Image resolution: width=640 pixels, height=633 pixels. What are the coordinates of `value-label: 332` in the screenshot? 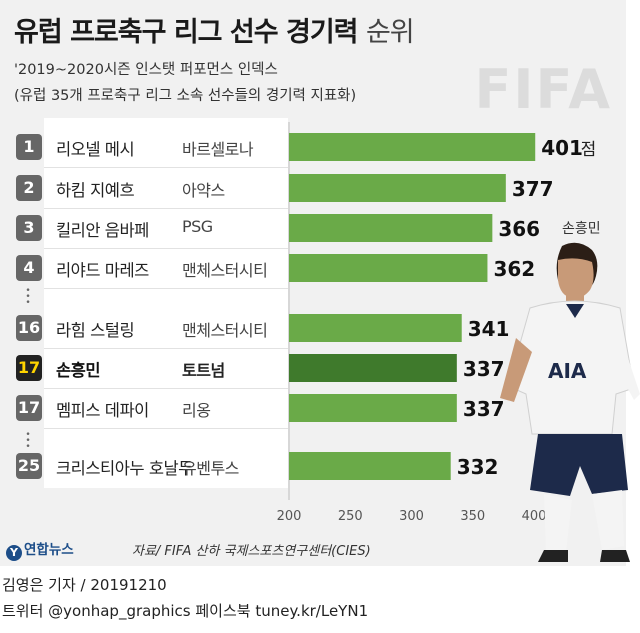 It's located at (478, 467).